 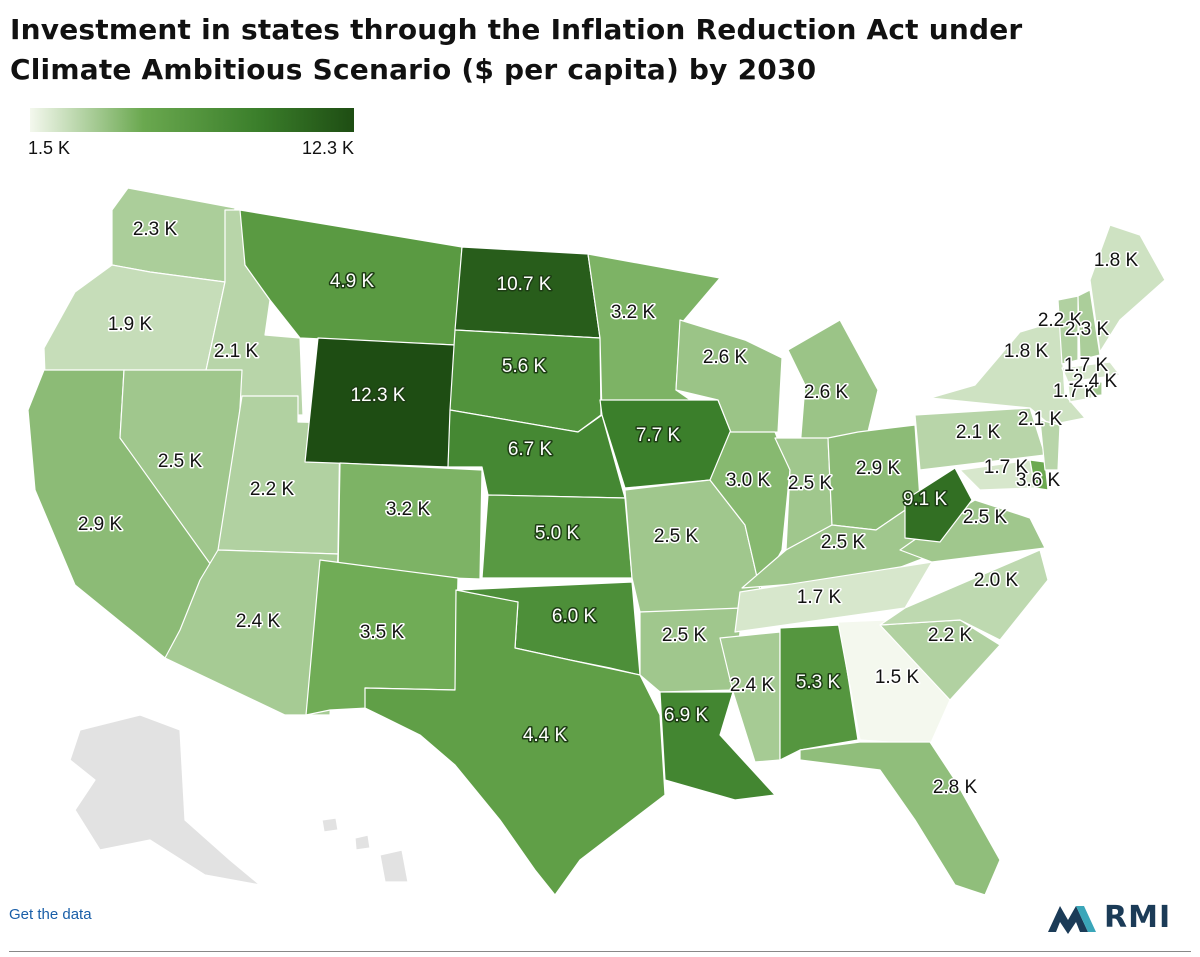 I want to click on state-label-oh: 2.9 K, so click(x=878, y=468).